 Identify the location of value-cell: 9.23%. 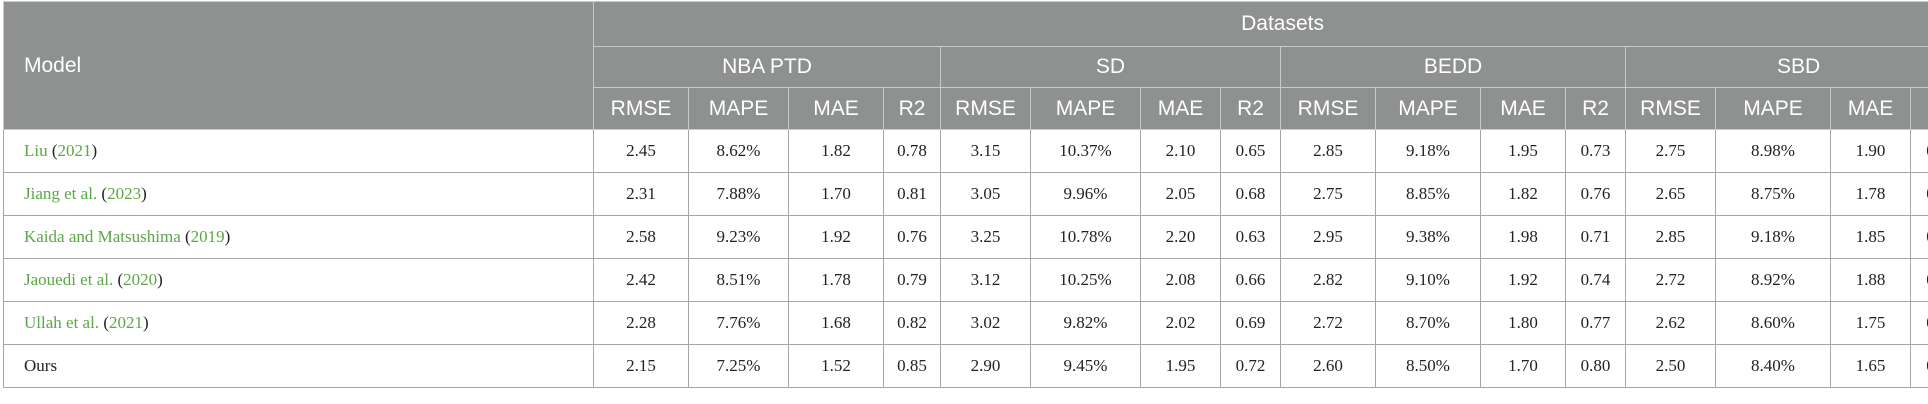
(739, 237).